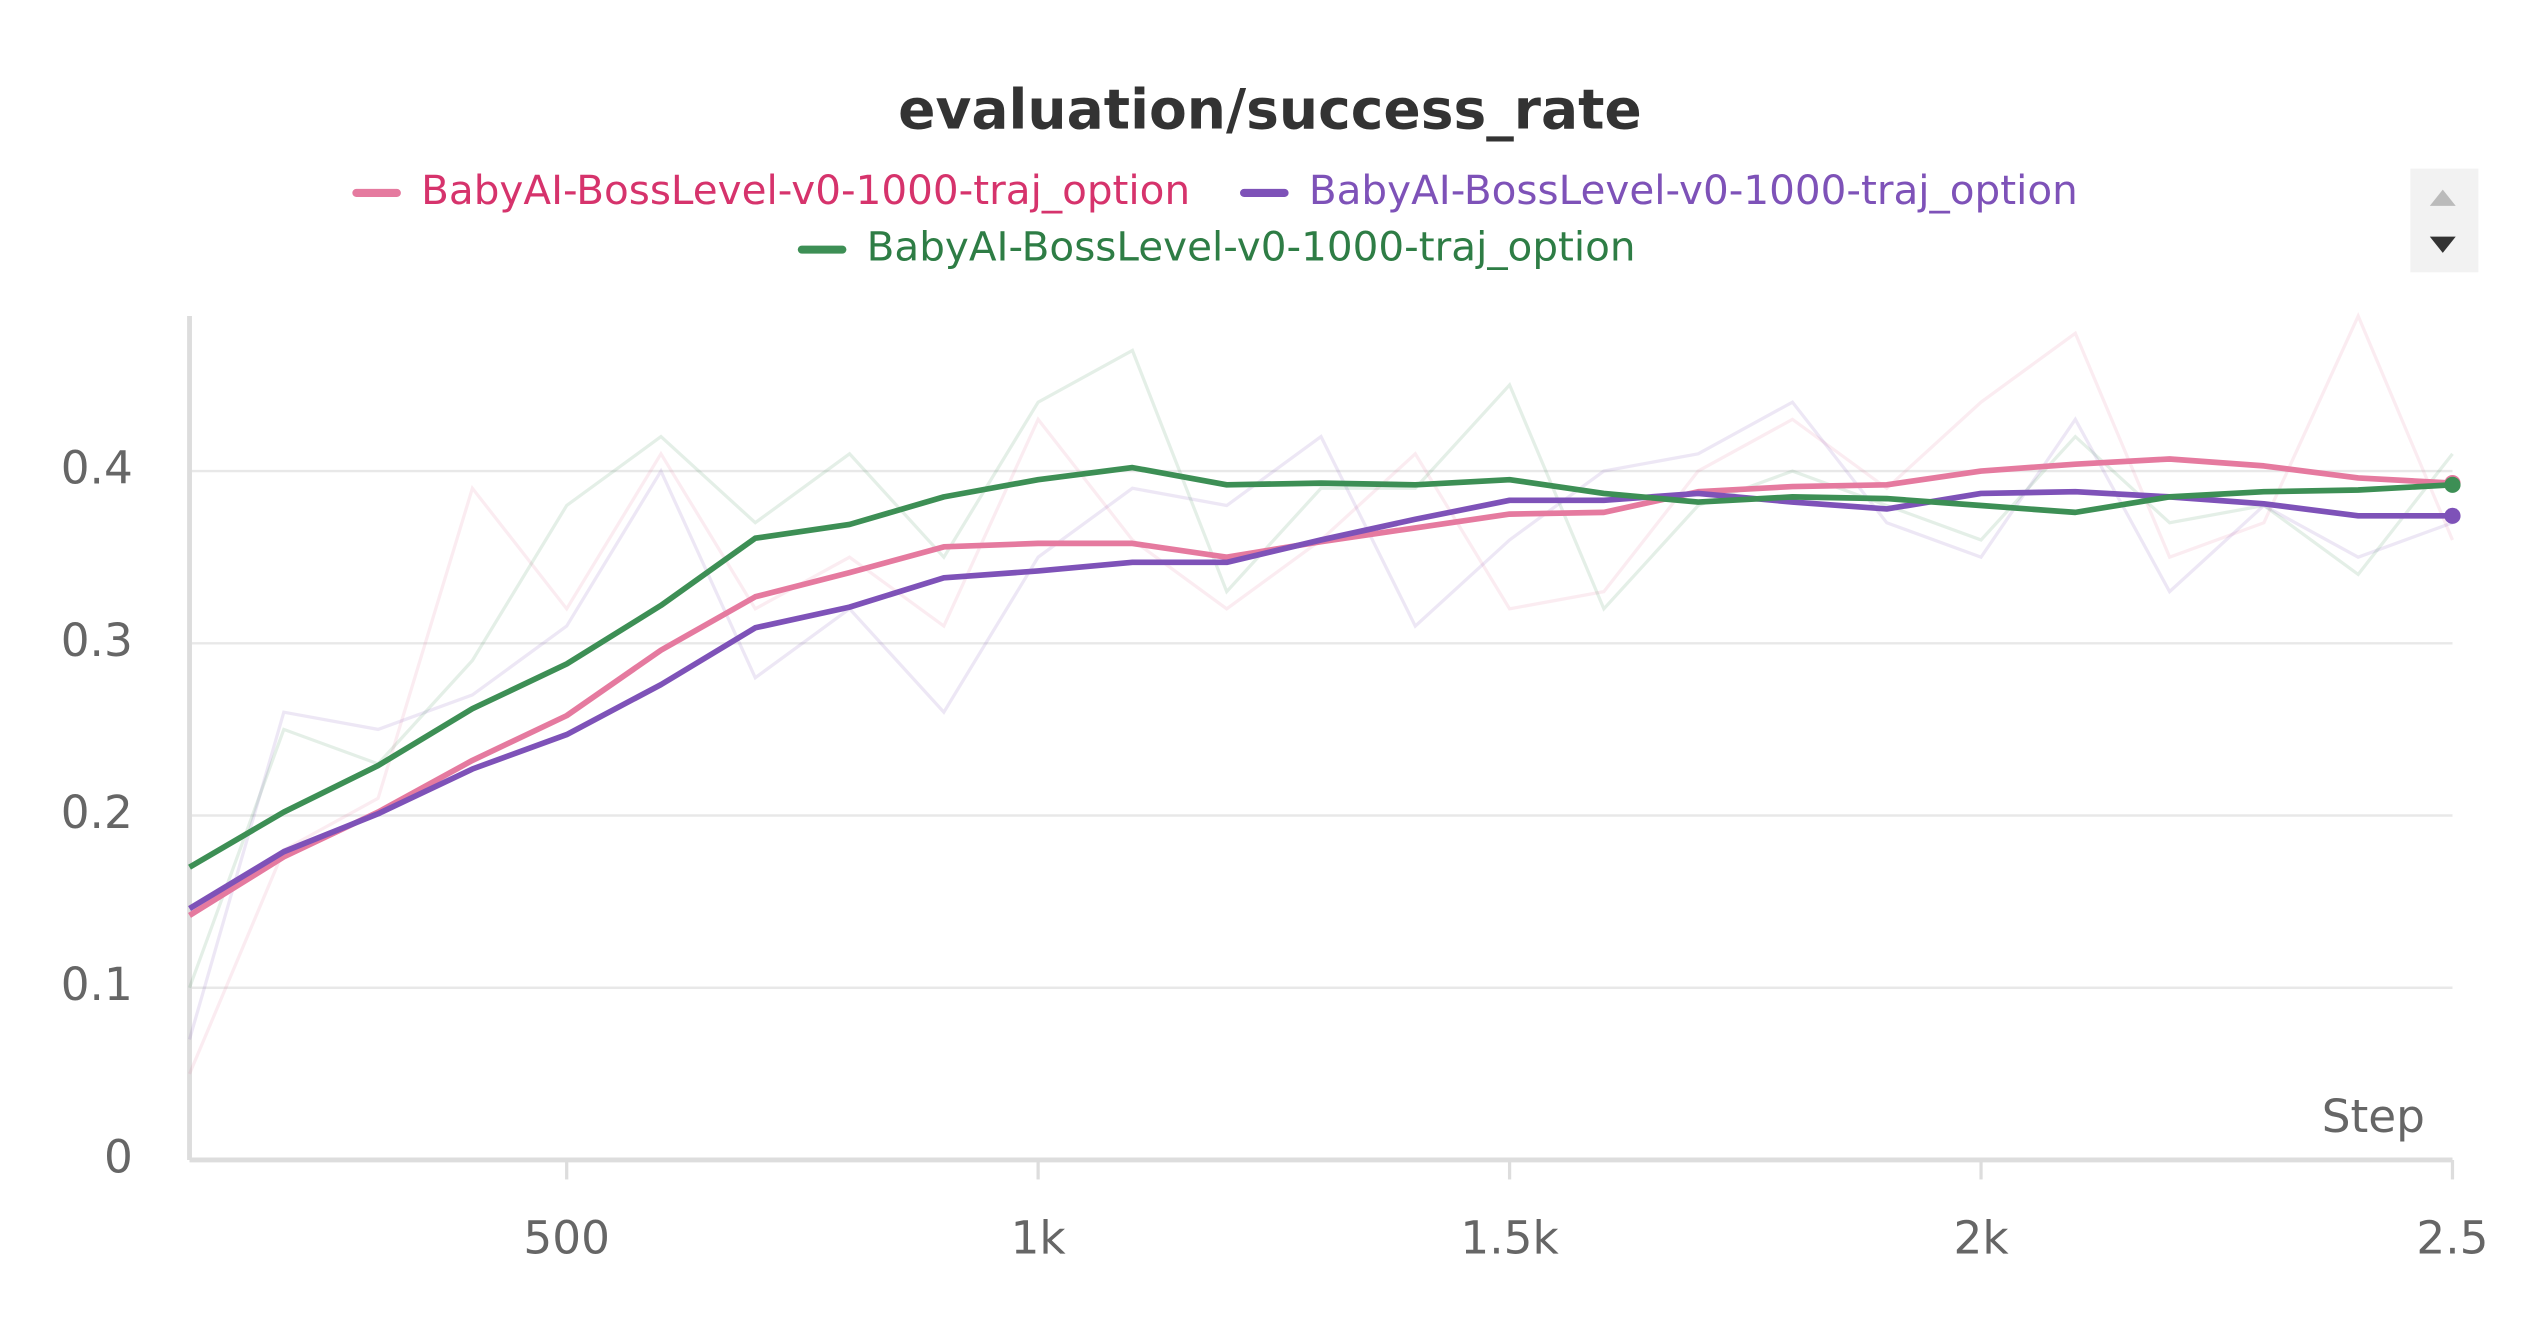 The width and height of the screenshot is (2527, 1327). Describe the element at coordinates (2442, 244) in the screenshot. I see `scroll-down` at that location.